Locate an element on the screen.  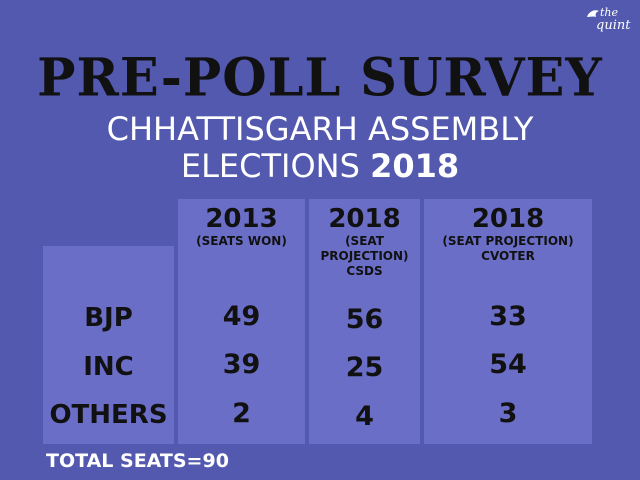
column-header-2018-cvoter: 2018 (SEAT PROJECTION) CVOTER is located at coordinates (508, 234).